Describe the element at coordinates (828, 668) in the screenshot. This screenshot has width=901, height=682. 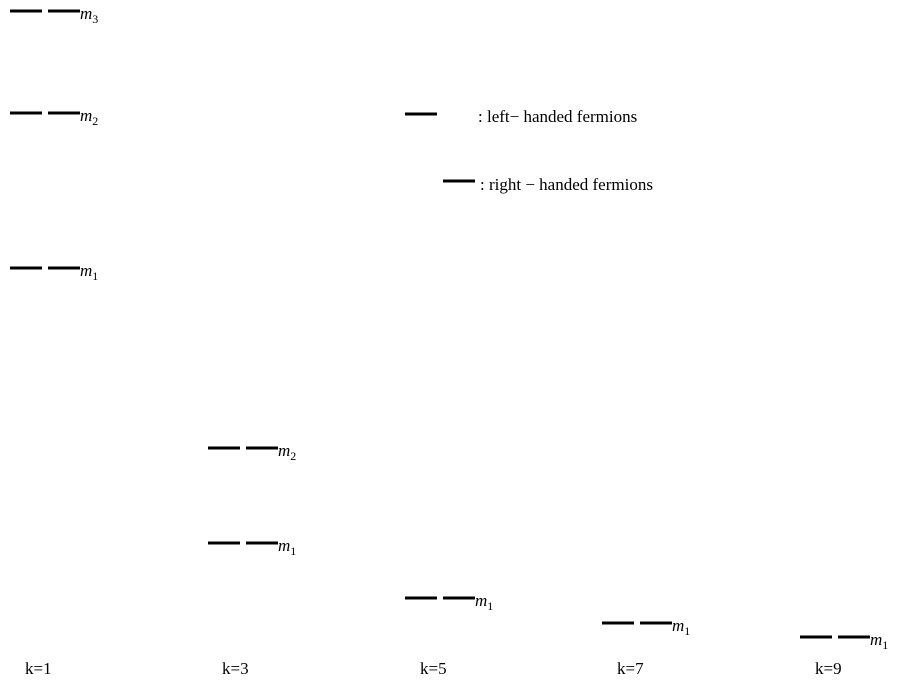
I see `k-column-label: k=9` at that location.